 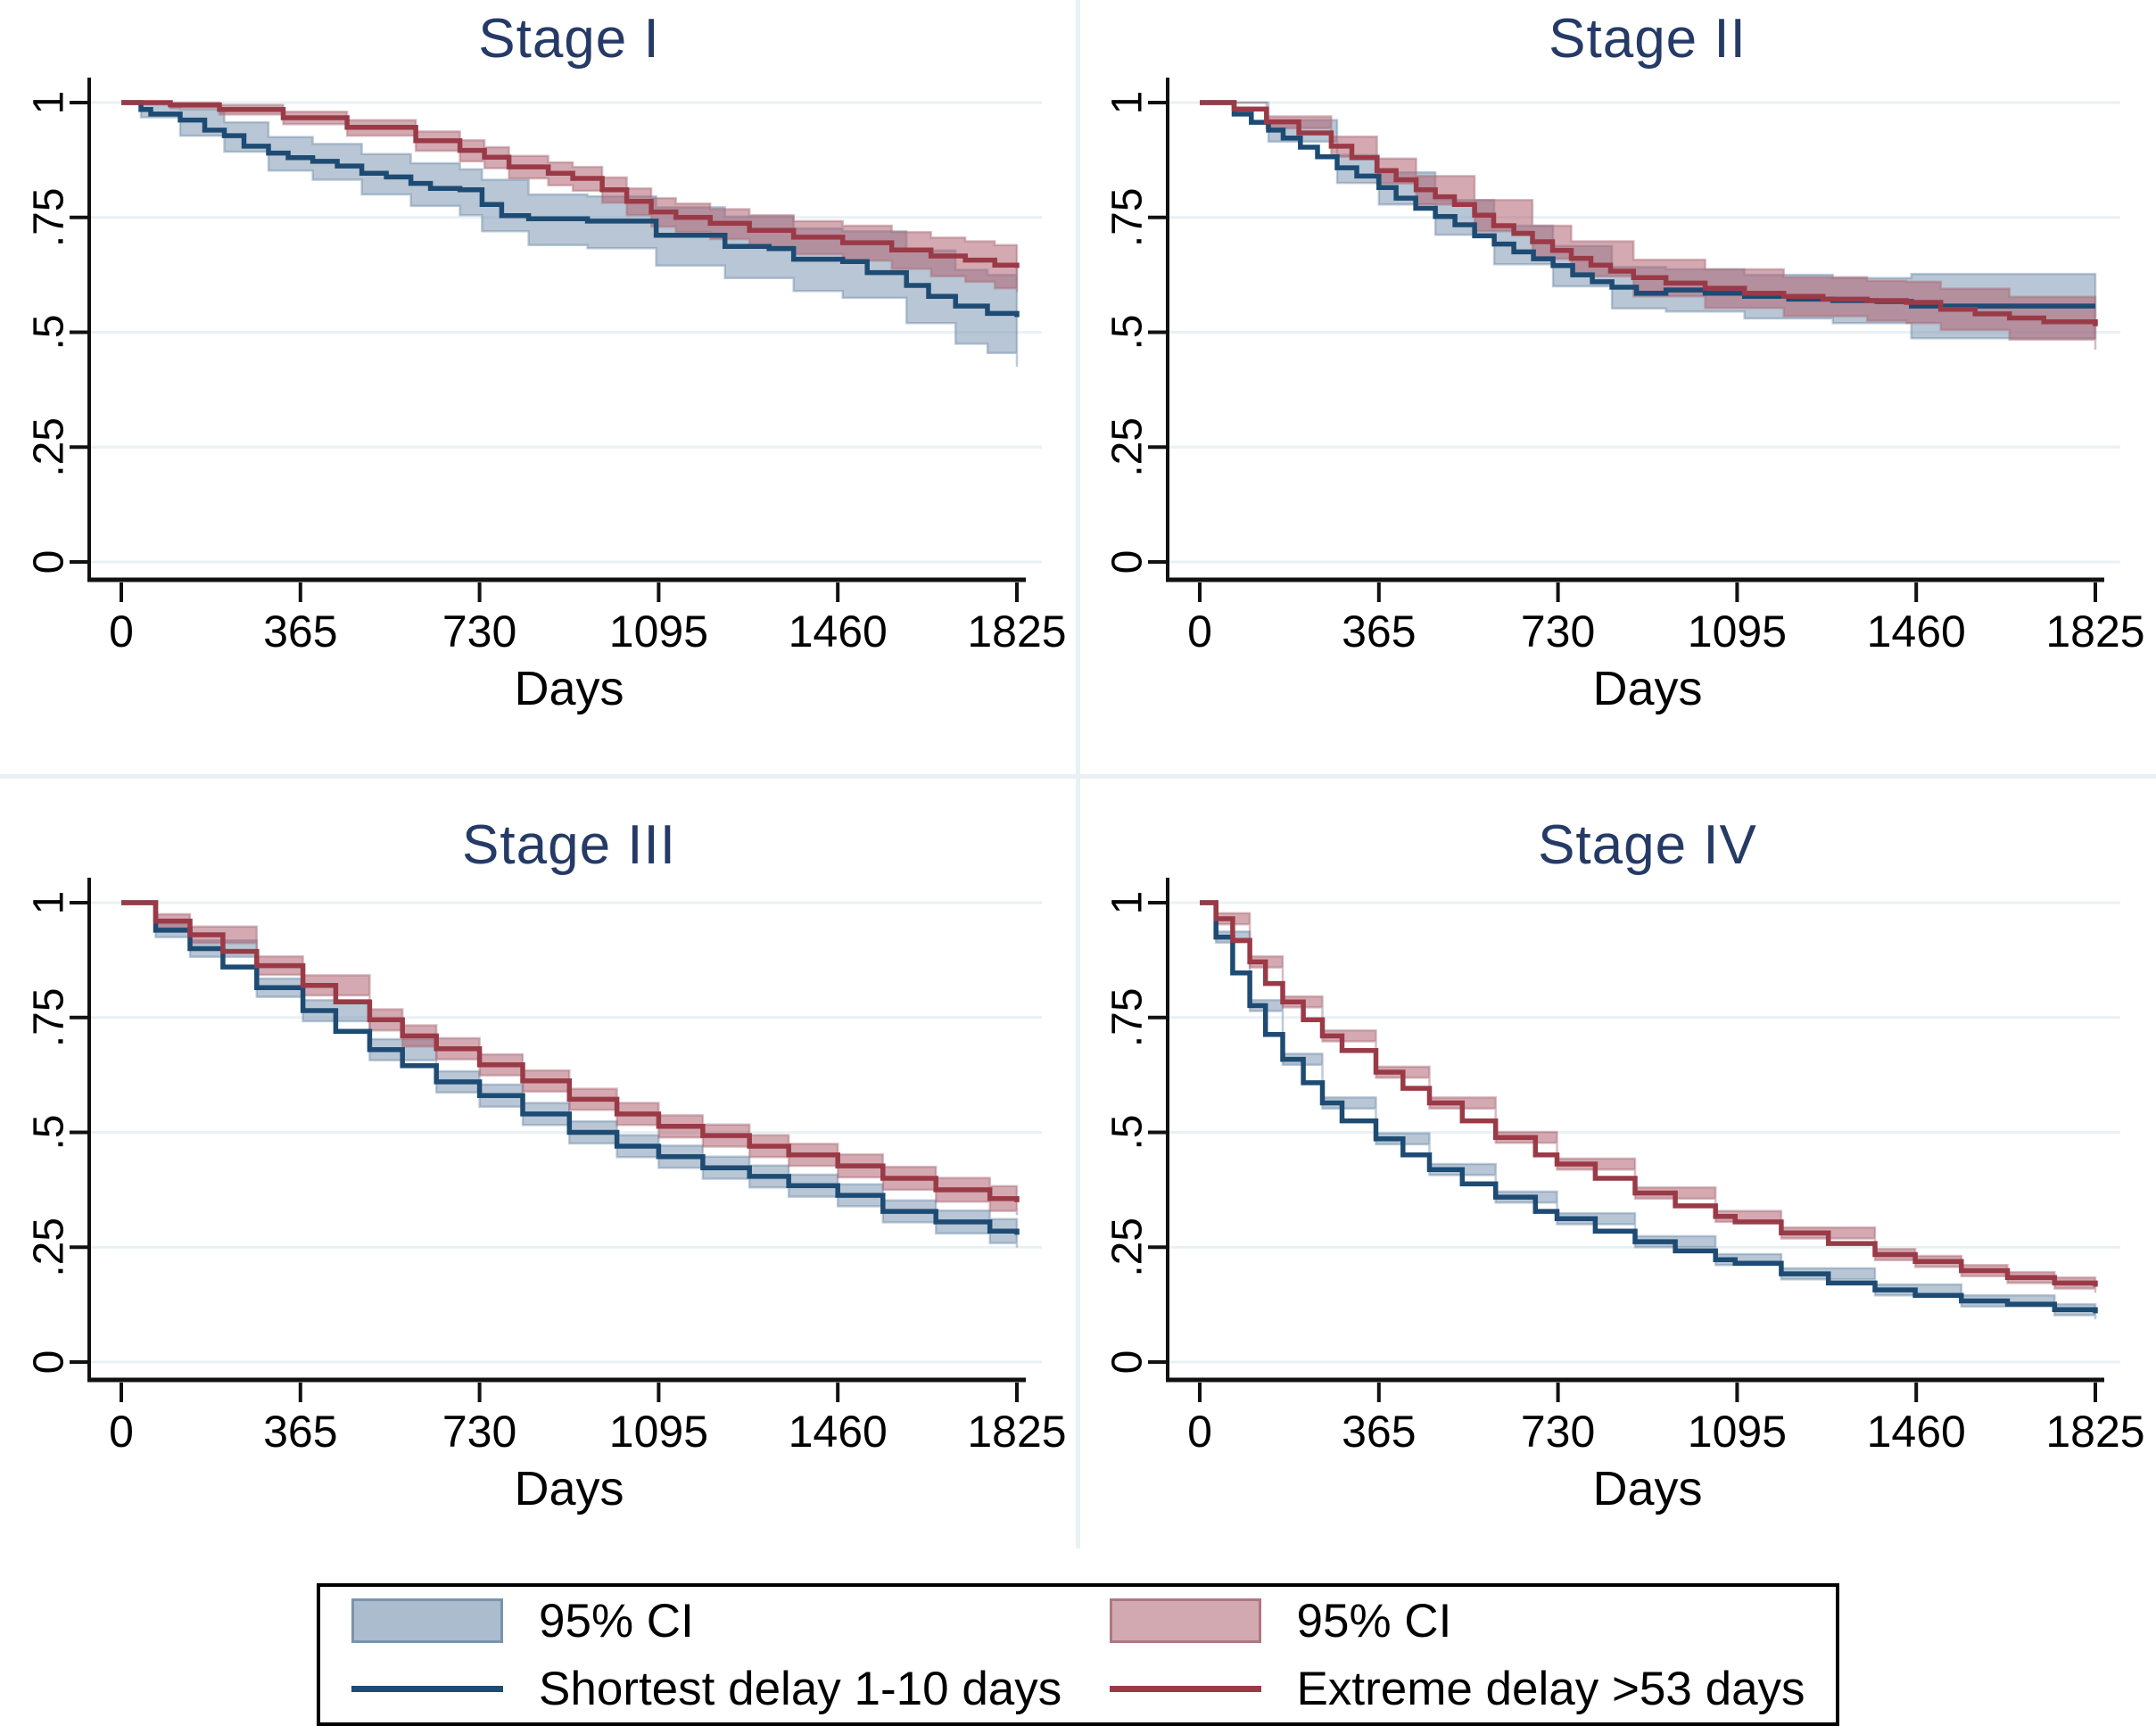 What do you see at coordinates (427, 1621) in the screenshot?
I see `ci-blue-swatch` at bounding box center [427, 1621].